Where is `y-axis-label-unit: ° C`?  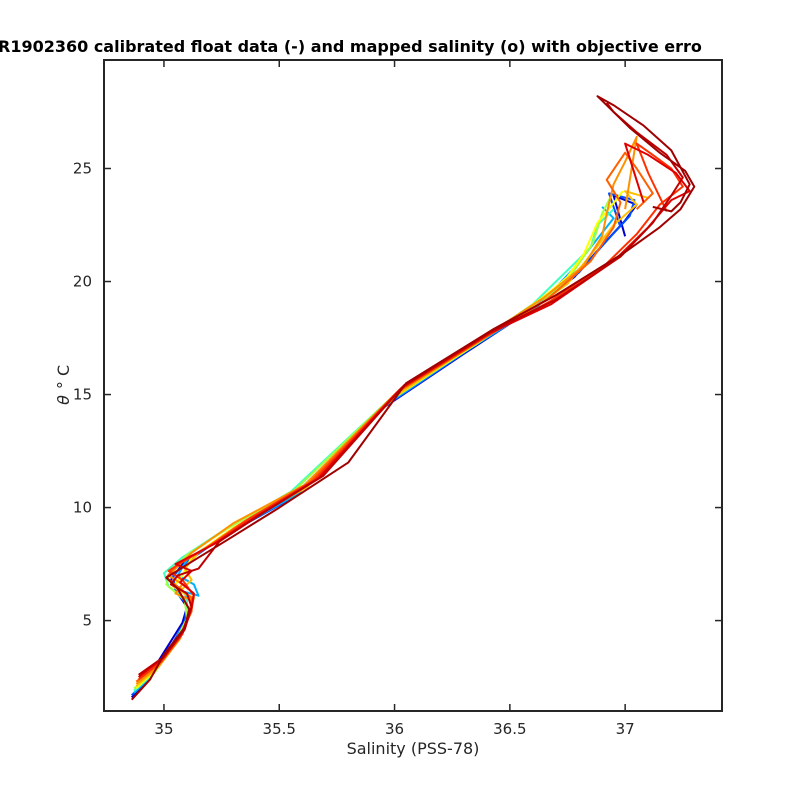
y-axis-label-unit: ° C is located at coordinates (63, 377).